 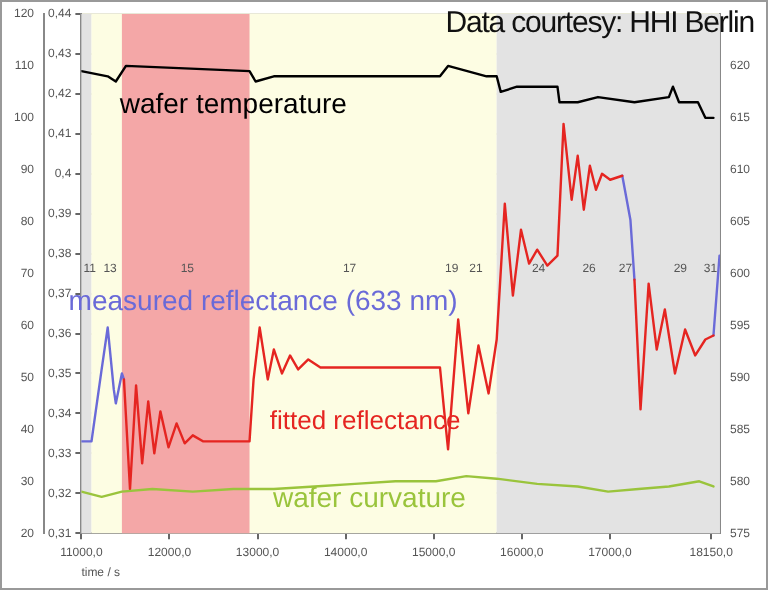 I want to click on annotation: Data courtesy: HHI Berlin, so click(x=599, y=23).